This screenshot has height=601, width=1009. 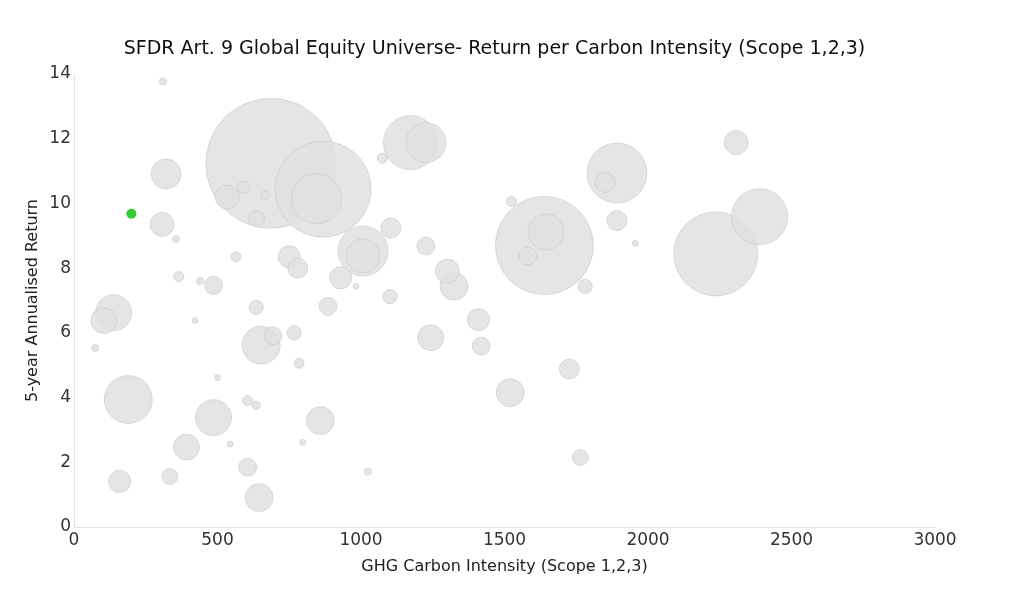 What do you see at coordinates (217, 538) in the screenshot?
I see `x-tick-label: 500` at bounding box center [217, 538].